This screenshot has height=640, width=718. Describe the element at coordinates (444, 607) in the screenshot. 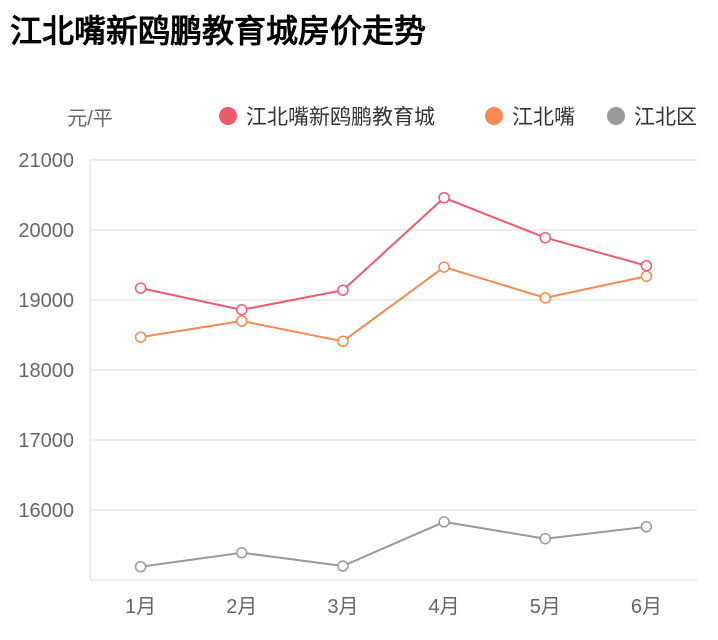

I see `x-tick-label: 4月` at that location.